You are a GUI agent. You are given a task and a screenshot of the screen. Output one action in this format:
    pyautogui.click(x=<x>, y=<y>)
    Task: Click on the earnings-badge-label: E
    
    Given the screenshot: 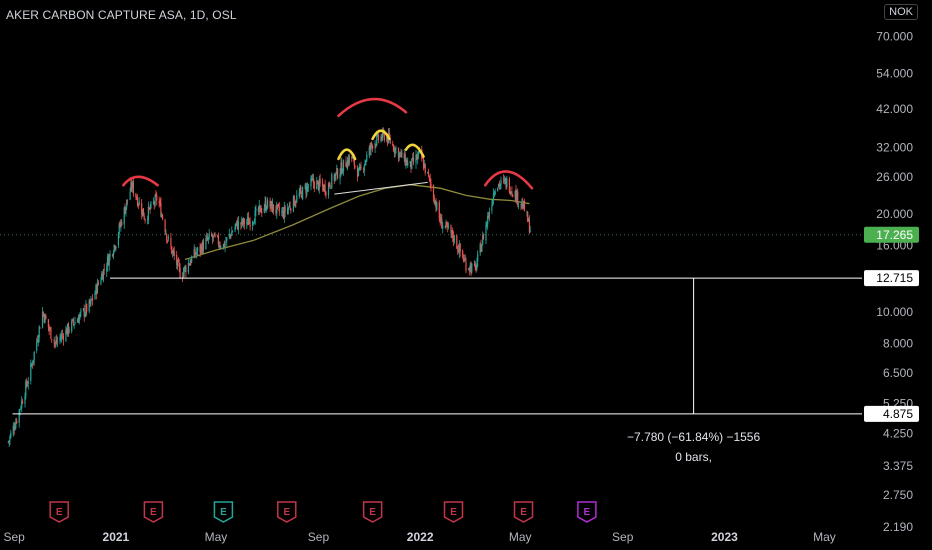 What is the action you would take?
    pyautogui.click(x=587, y=512)
    